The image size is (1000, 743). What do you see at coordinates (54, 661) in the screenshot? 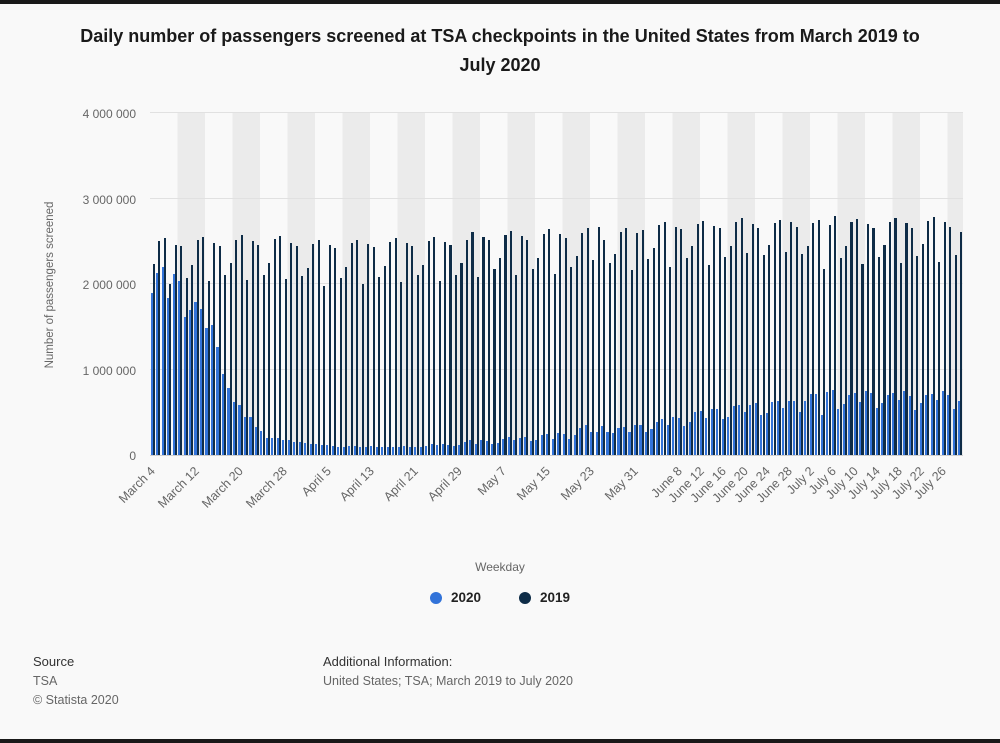
I see `source-toggle: Source` at bounding box center [54, 661].